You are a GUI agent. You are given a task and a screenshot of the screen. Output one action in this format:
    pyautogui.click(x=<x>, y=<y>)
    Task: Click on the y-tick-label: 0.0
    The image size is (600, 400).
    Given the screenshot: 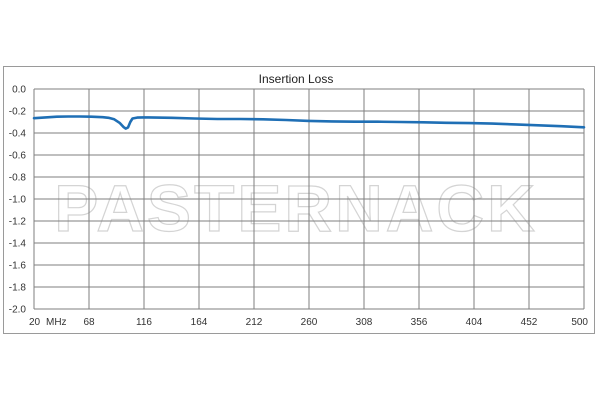 What is the action you would take?
    pyautogui.click(x=19, y=90)
    